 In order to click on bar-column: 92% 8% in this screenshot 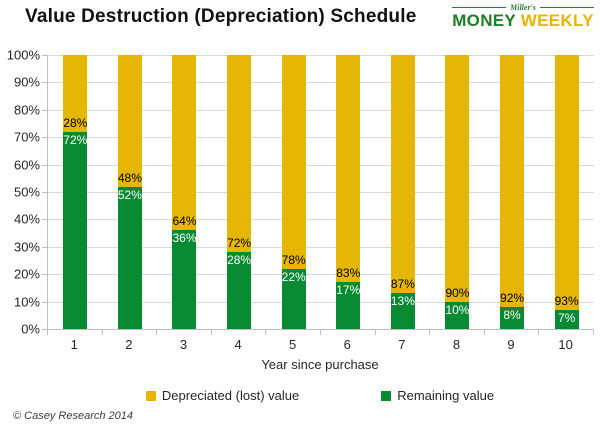, I will do `click(512, 192)`.